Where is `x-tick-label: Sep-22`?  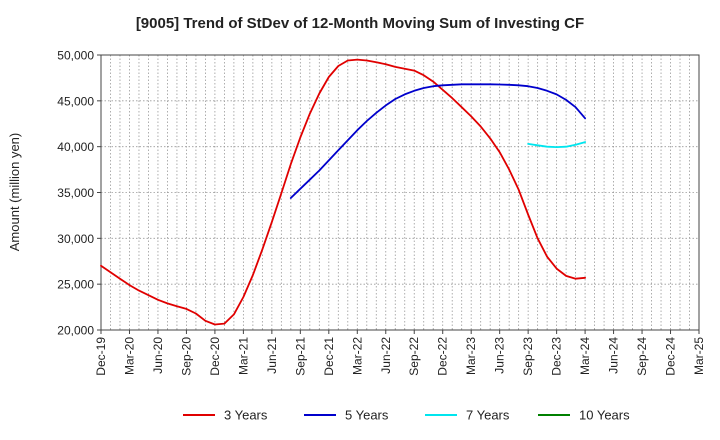 x-tick-label: Sep-22 is located at coordinates (414, 356).